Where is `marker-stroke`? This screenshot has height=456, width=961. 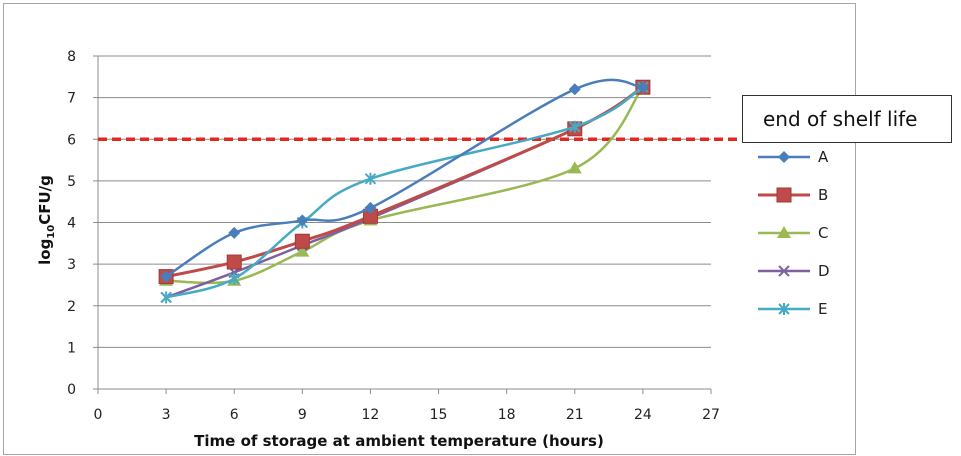 marker-stroke is located at coordinates (784, 271).